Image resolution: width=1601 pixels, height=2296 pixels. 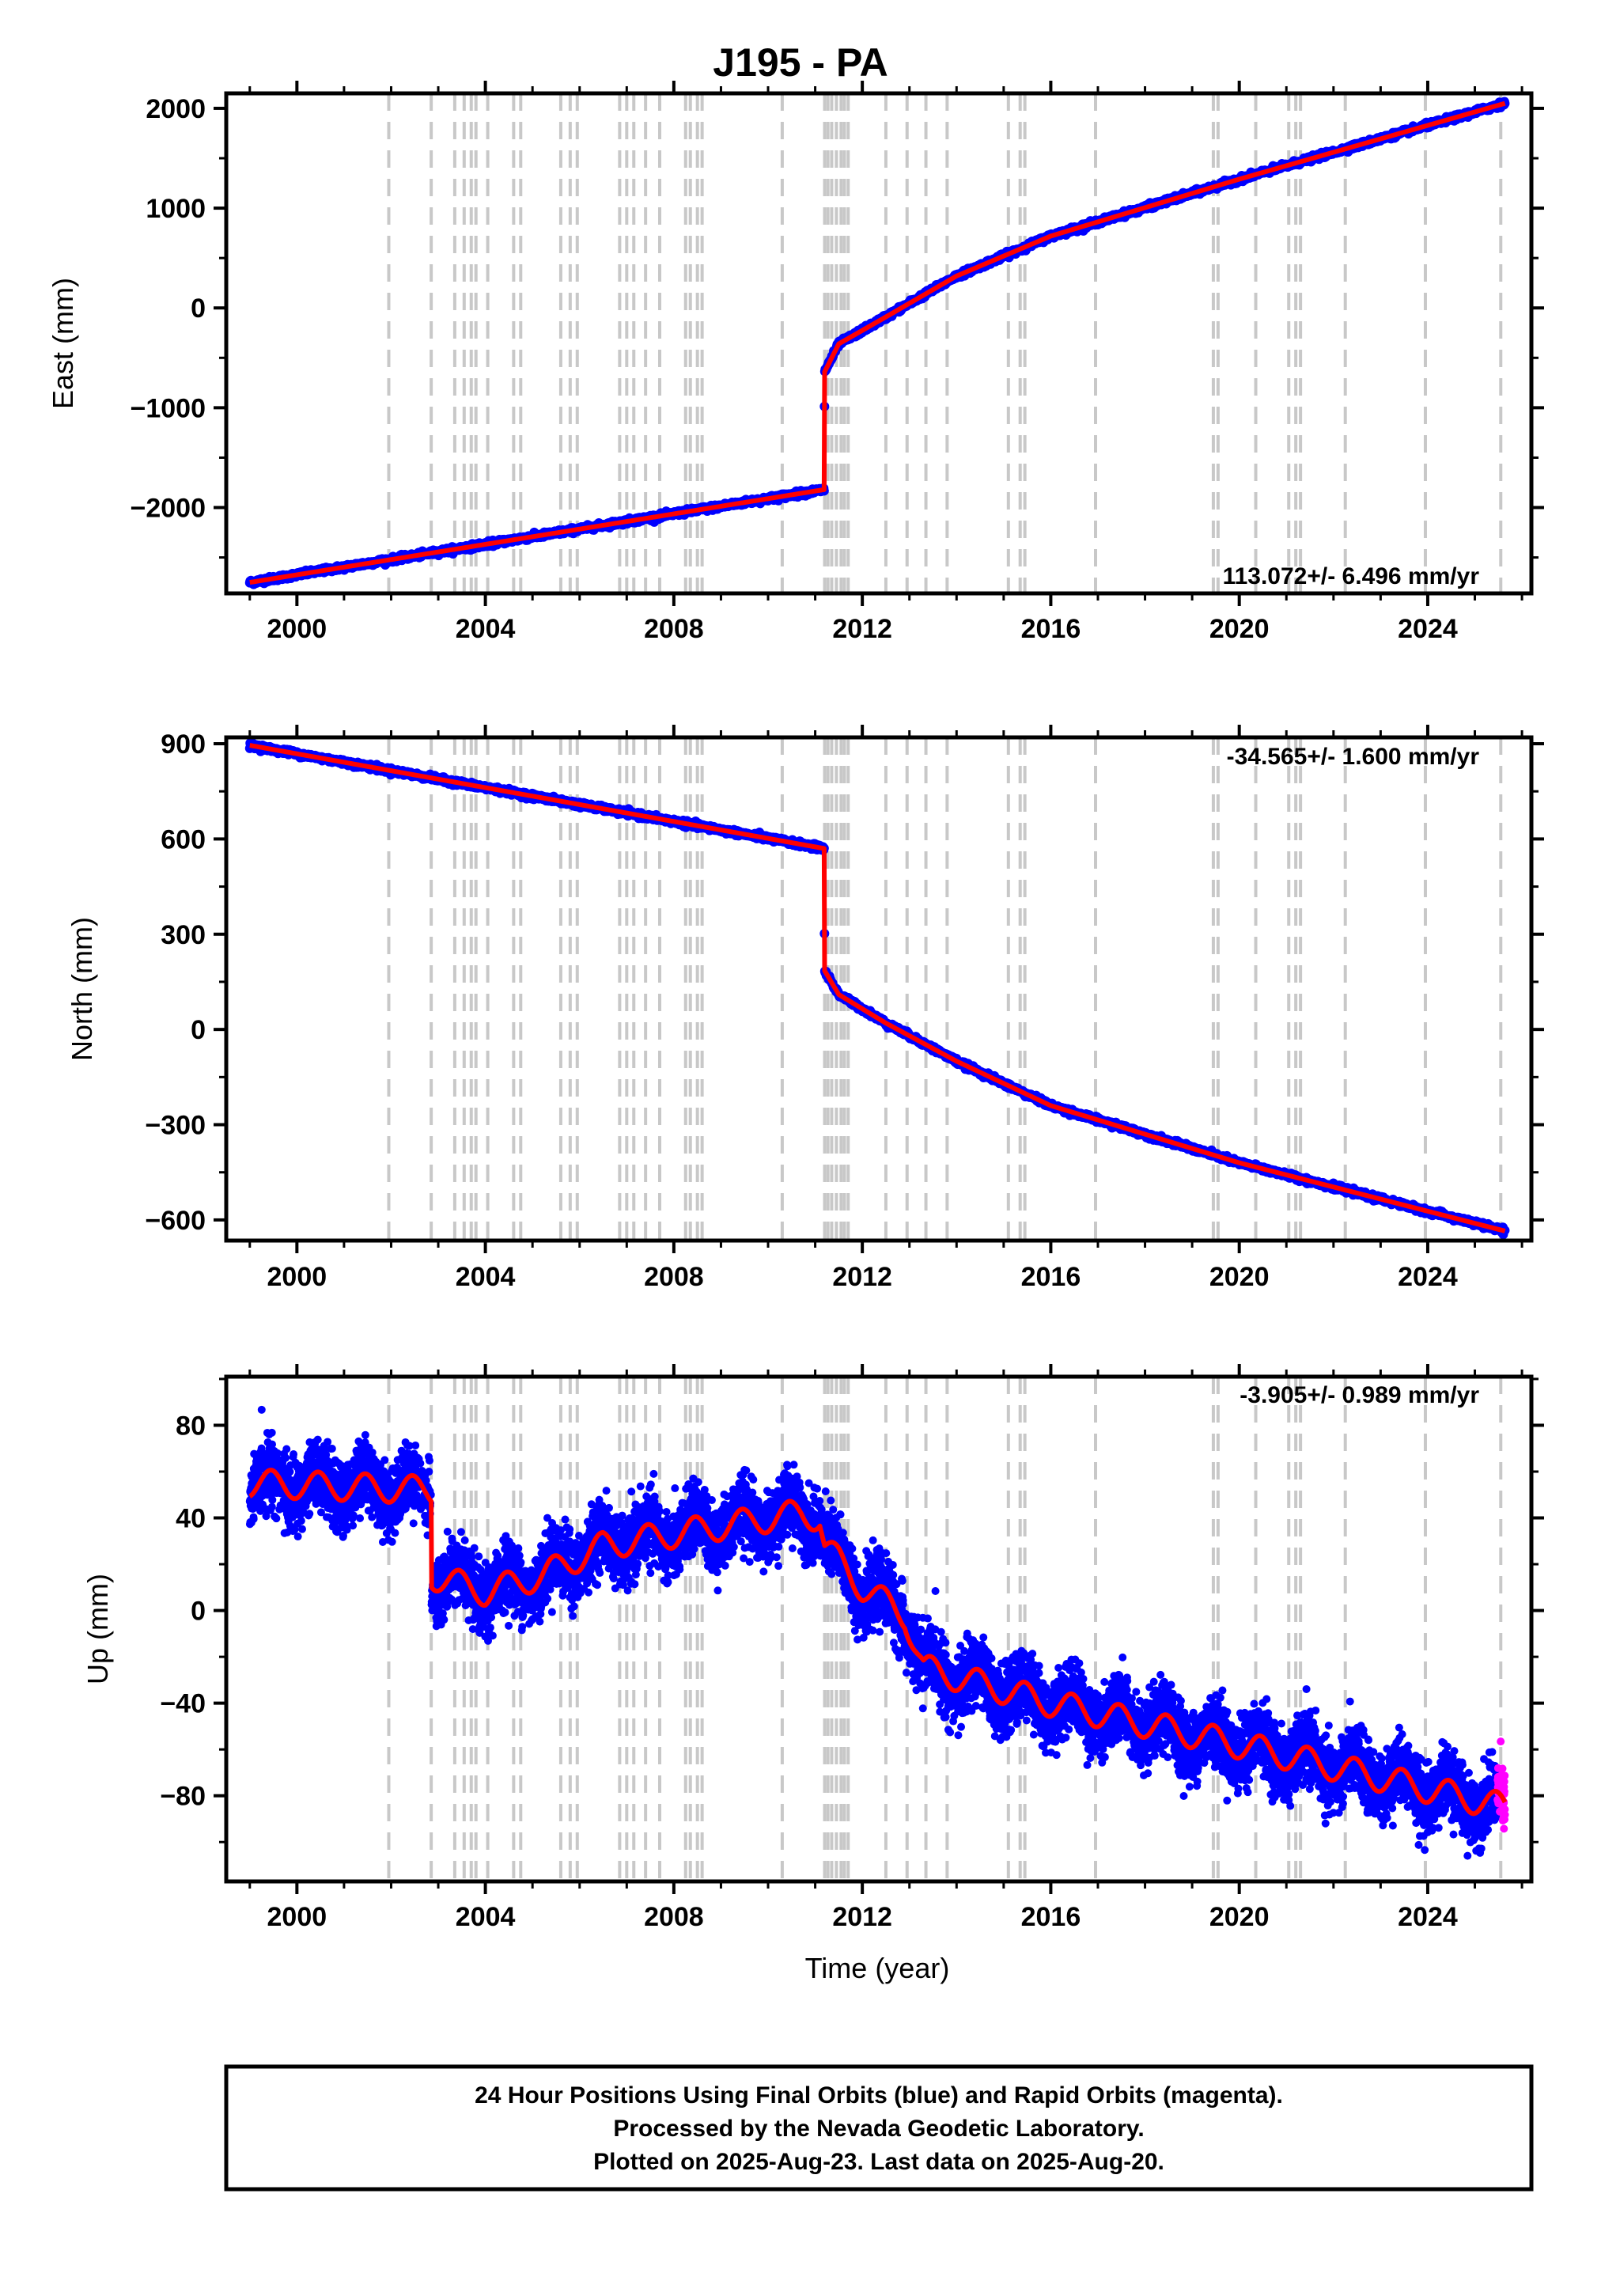 I want to click on x-tick-label: 2012, so click(x=862, y=629).